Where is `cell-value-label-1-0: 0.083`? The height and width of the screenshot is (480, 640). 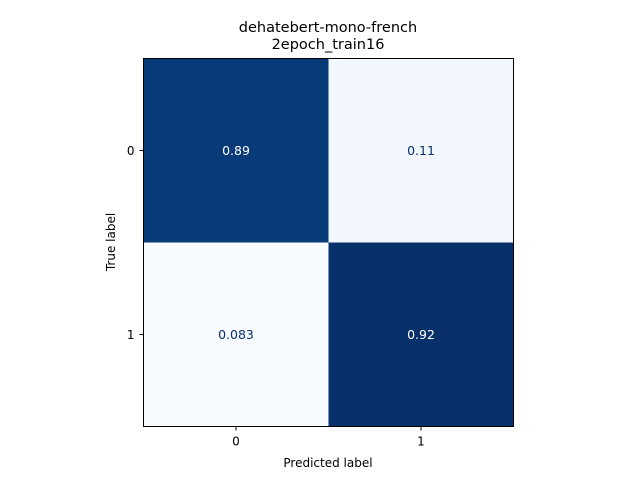 cell-value-label-1-0: 0.083 is located at coordinates (236, 334).